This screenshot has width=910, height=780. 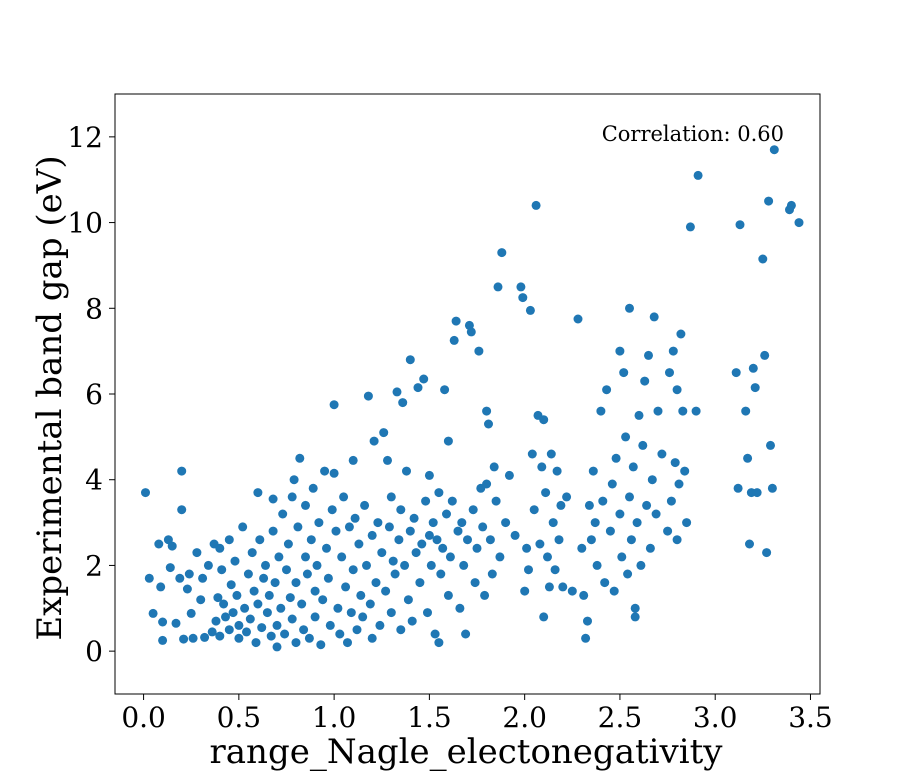 I want to click on x-tick-label: 0.0, so click(x=143, y=717).